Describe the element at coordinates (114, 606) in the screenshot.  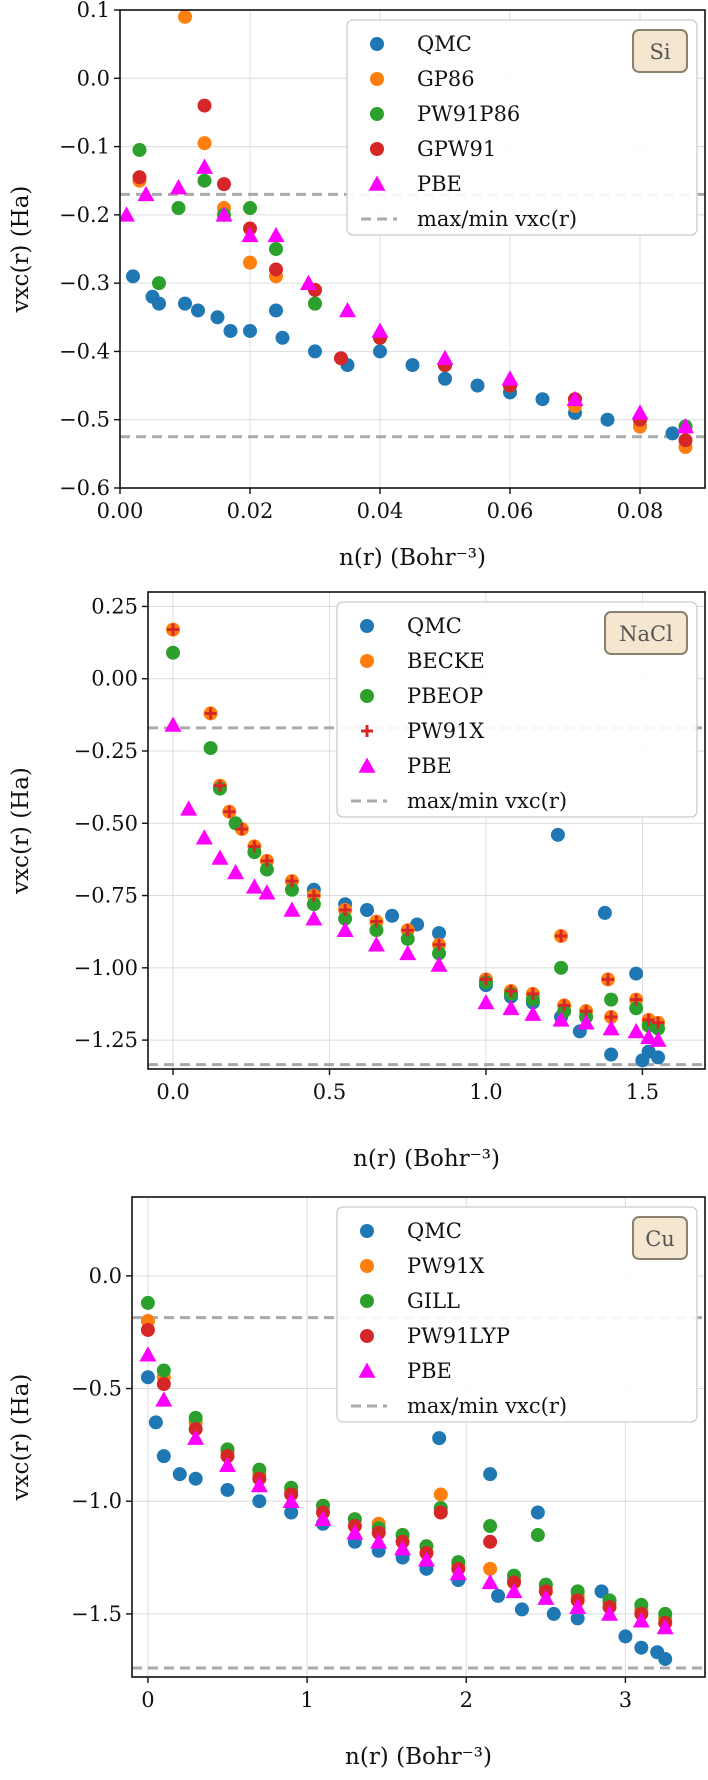
I see `y-tick-label: 0.25` at that location.